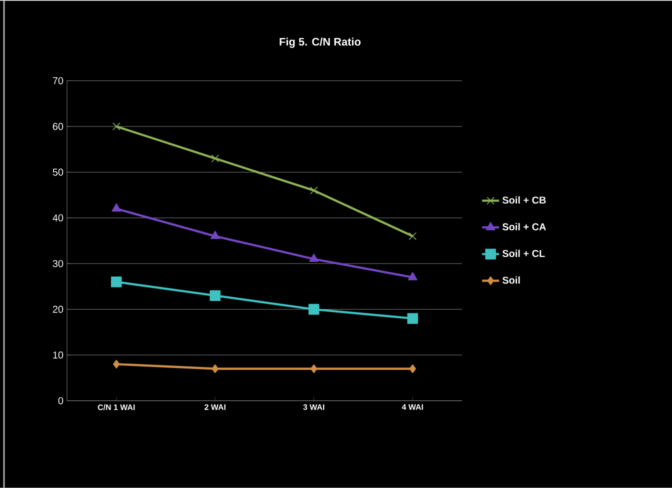 The image size is (672, 488). Describe the element at coordinates (524, 226) in the screenshot. I see `legend-label: Soil + CA` at that location.